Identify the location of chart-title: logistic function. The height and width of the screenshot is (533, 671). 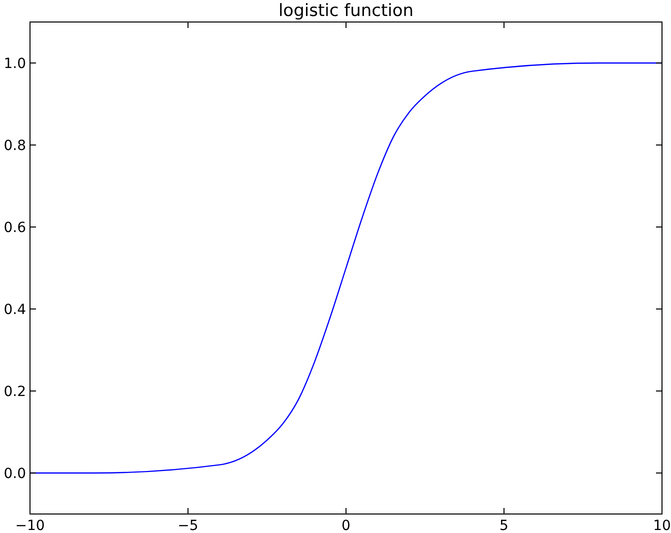
(346, 11).